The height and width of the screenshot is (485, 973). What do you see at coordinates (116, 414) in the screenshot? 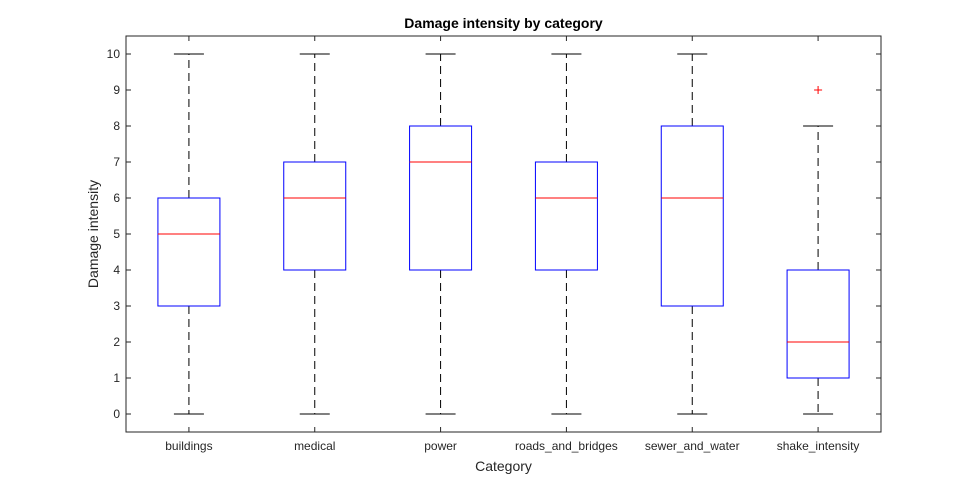
I see `y-tick-label: 0` at bounding box center [116, 414].